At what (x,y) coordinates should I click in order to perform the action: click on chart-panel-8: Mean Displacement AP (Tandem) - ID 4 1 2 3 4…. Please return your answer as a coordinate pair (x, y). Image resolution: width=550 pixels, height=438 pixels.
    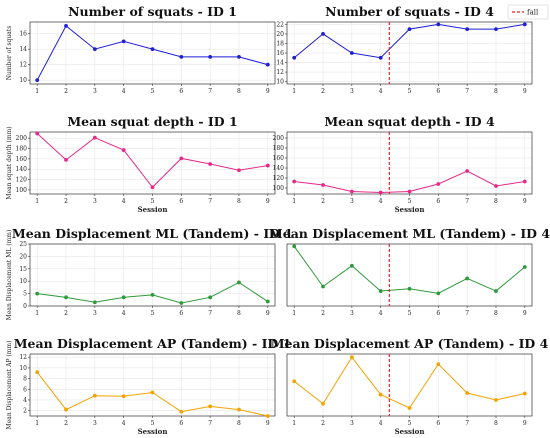
    Looking at the image, I should click on (410, 386).